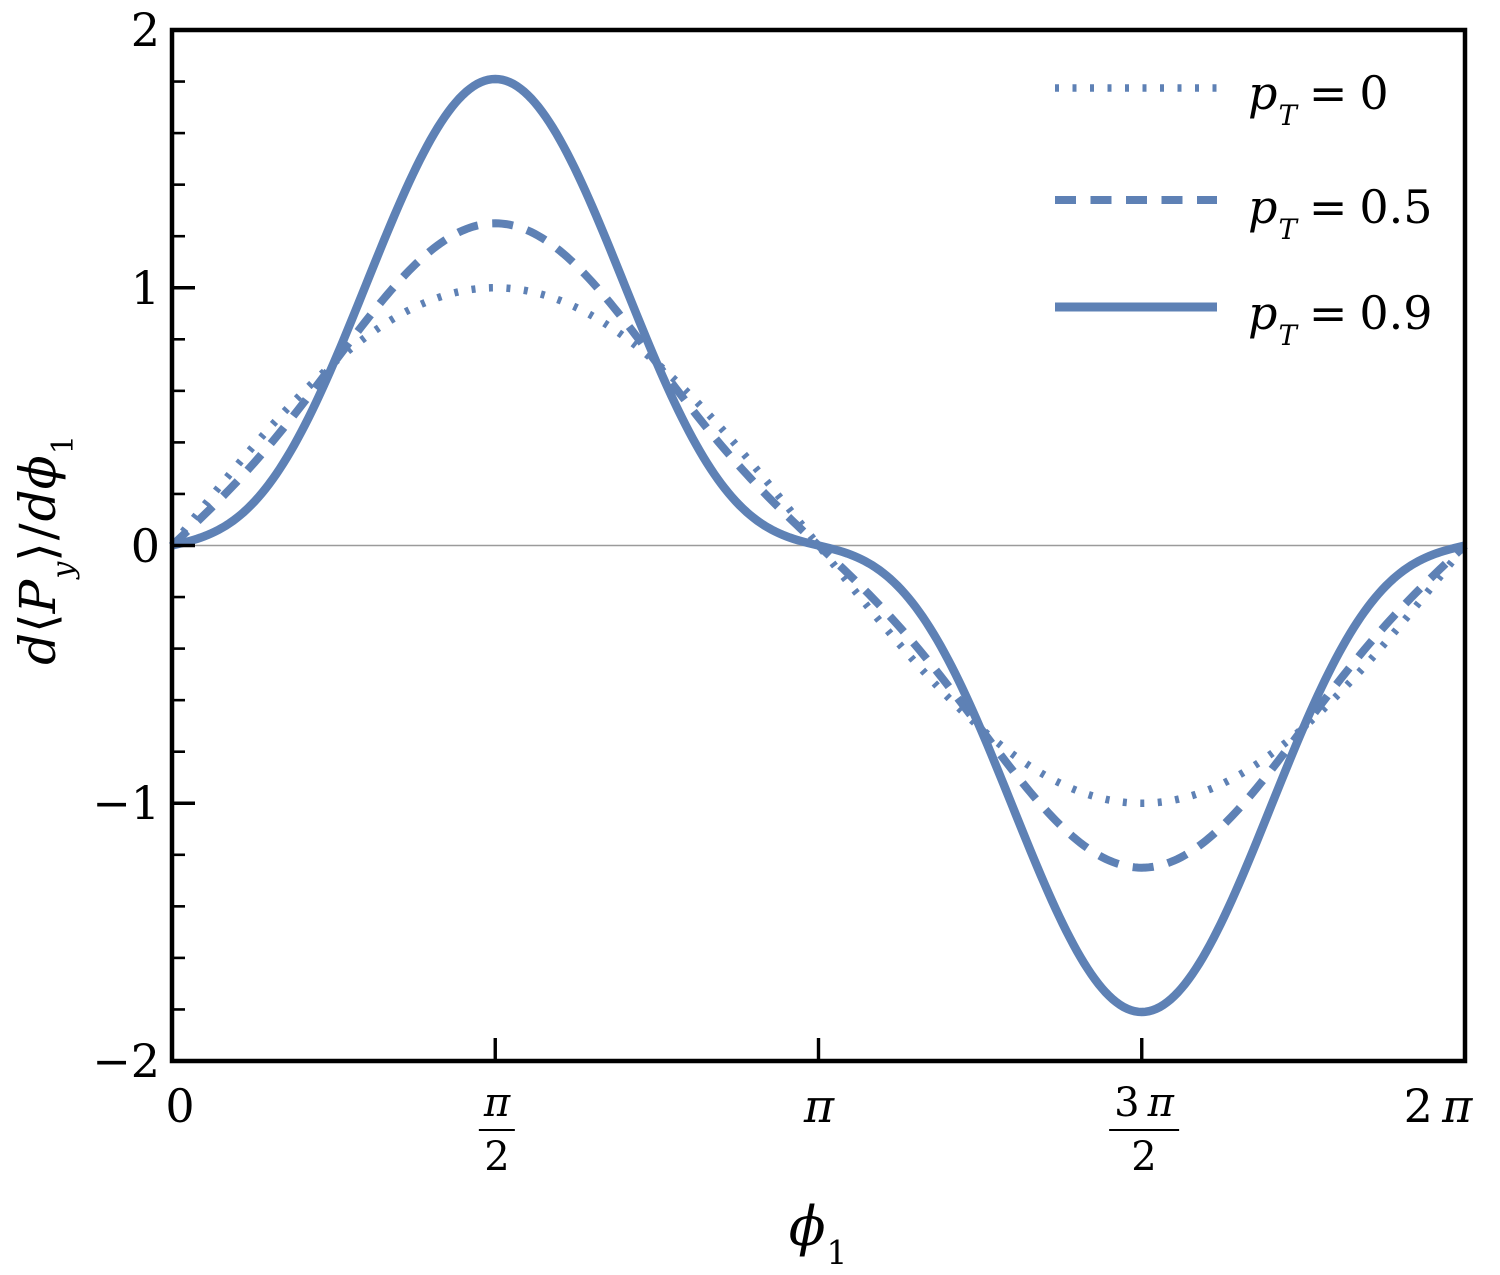  What do you see at coordinates (1340, 319) in the screenshot?
I see `legend-label-pt-0.9: pT = 0.9` at bounding box center [1340, 319].